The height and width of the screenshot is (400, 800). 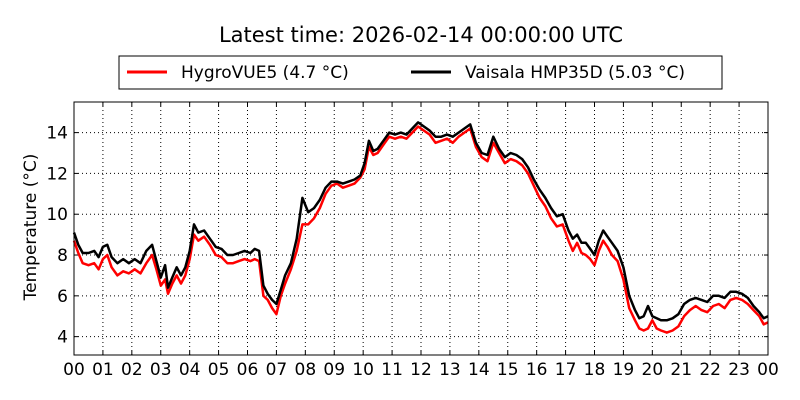 What do you see at coordinates (62, 297) in the screenshot?
I see `y-tick-label: 6` at bounding box center [62, 297].